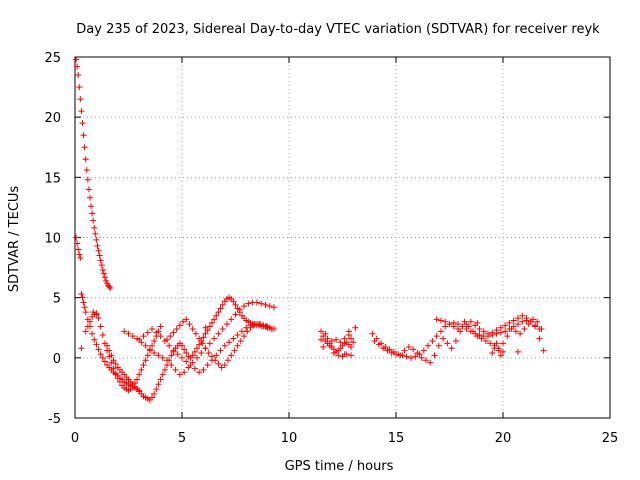 This screenshot has height=480, width=640. I want to click on y-tick-label: 25, so click(52, 58).